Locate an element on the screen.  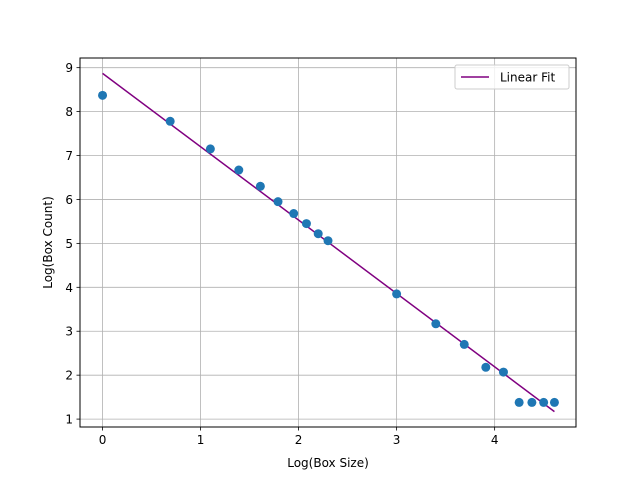
y-tick-label: 8 is located at coordinates (69, 112).